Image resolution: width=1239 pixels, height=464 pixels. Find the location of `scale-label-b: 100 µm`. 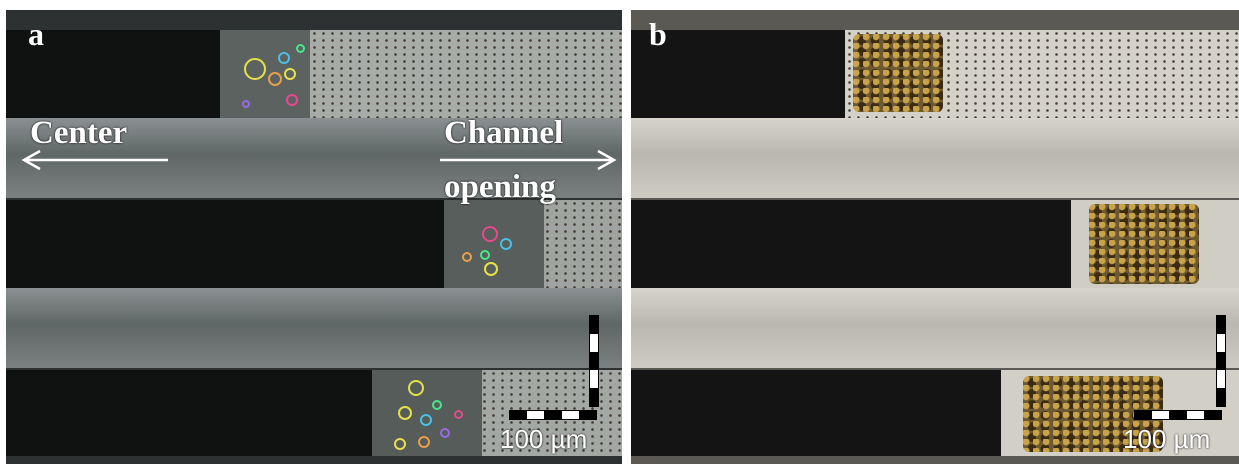

scale-label-b: 100 µm is located at coordinates (1167, 439).